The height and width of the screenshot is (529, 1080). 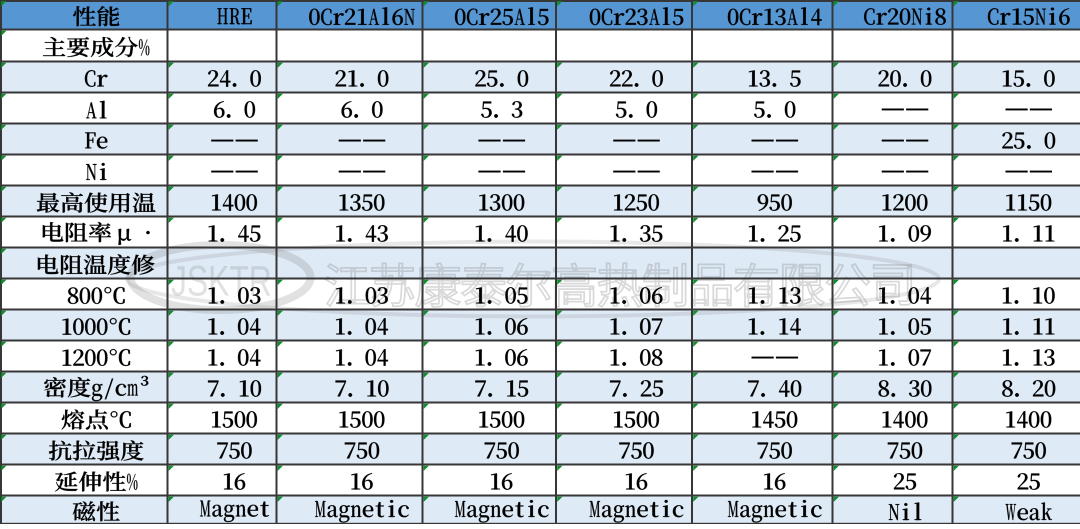 I want to click on svg-text: JSKTR, so click(x=221, y=282).